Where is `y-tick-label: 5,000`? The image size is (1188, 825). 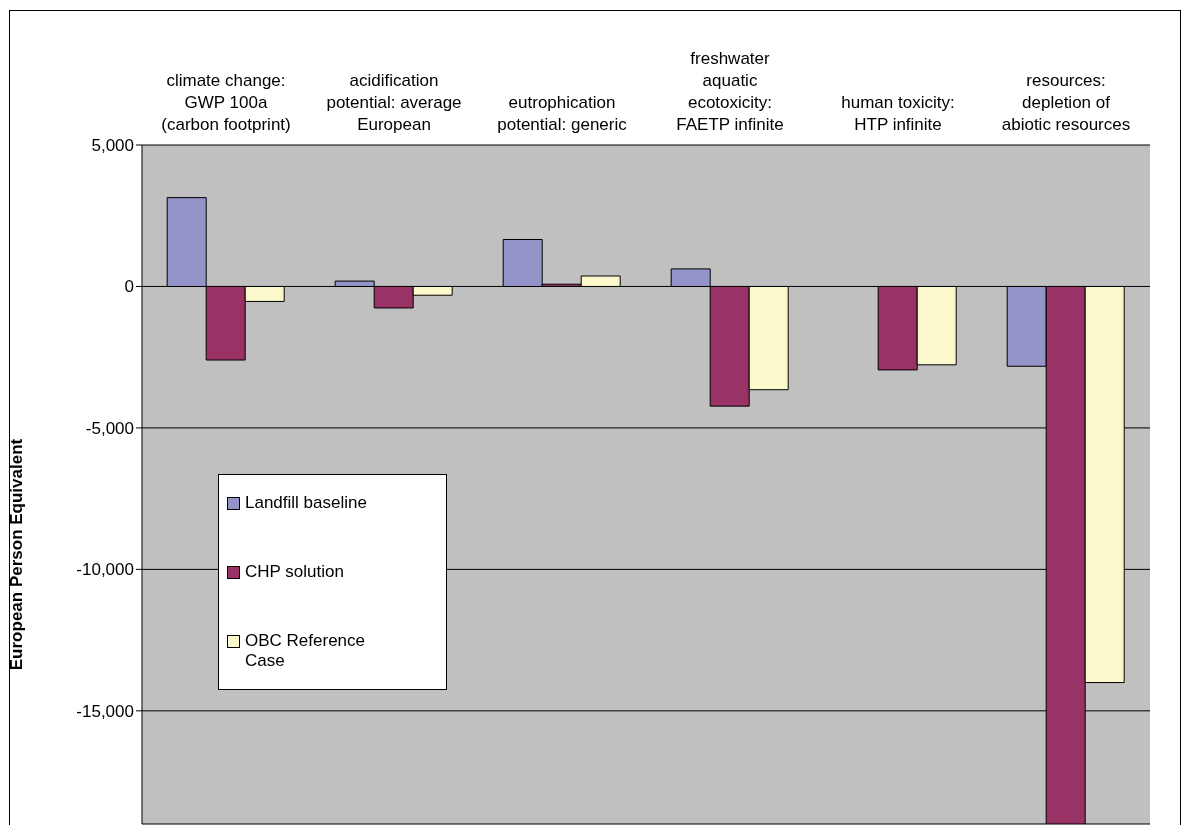
y-tick-label: 5,000 is located at coordinates (112, 146).